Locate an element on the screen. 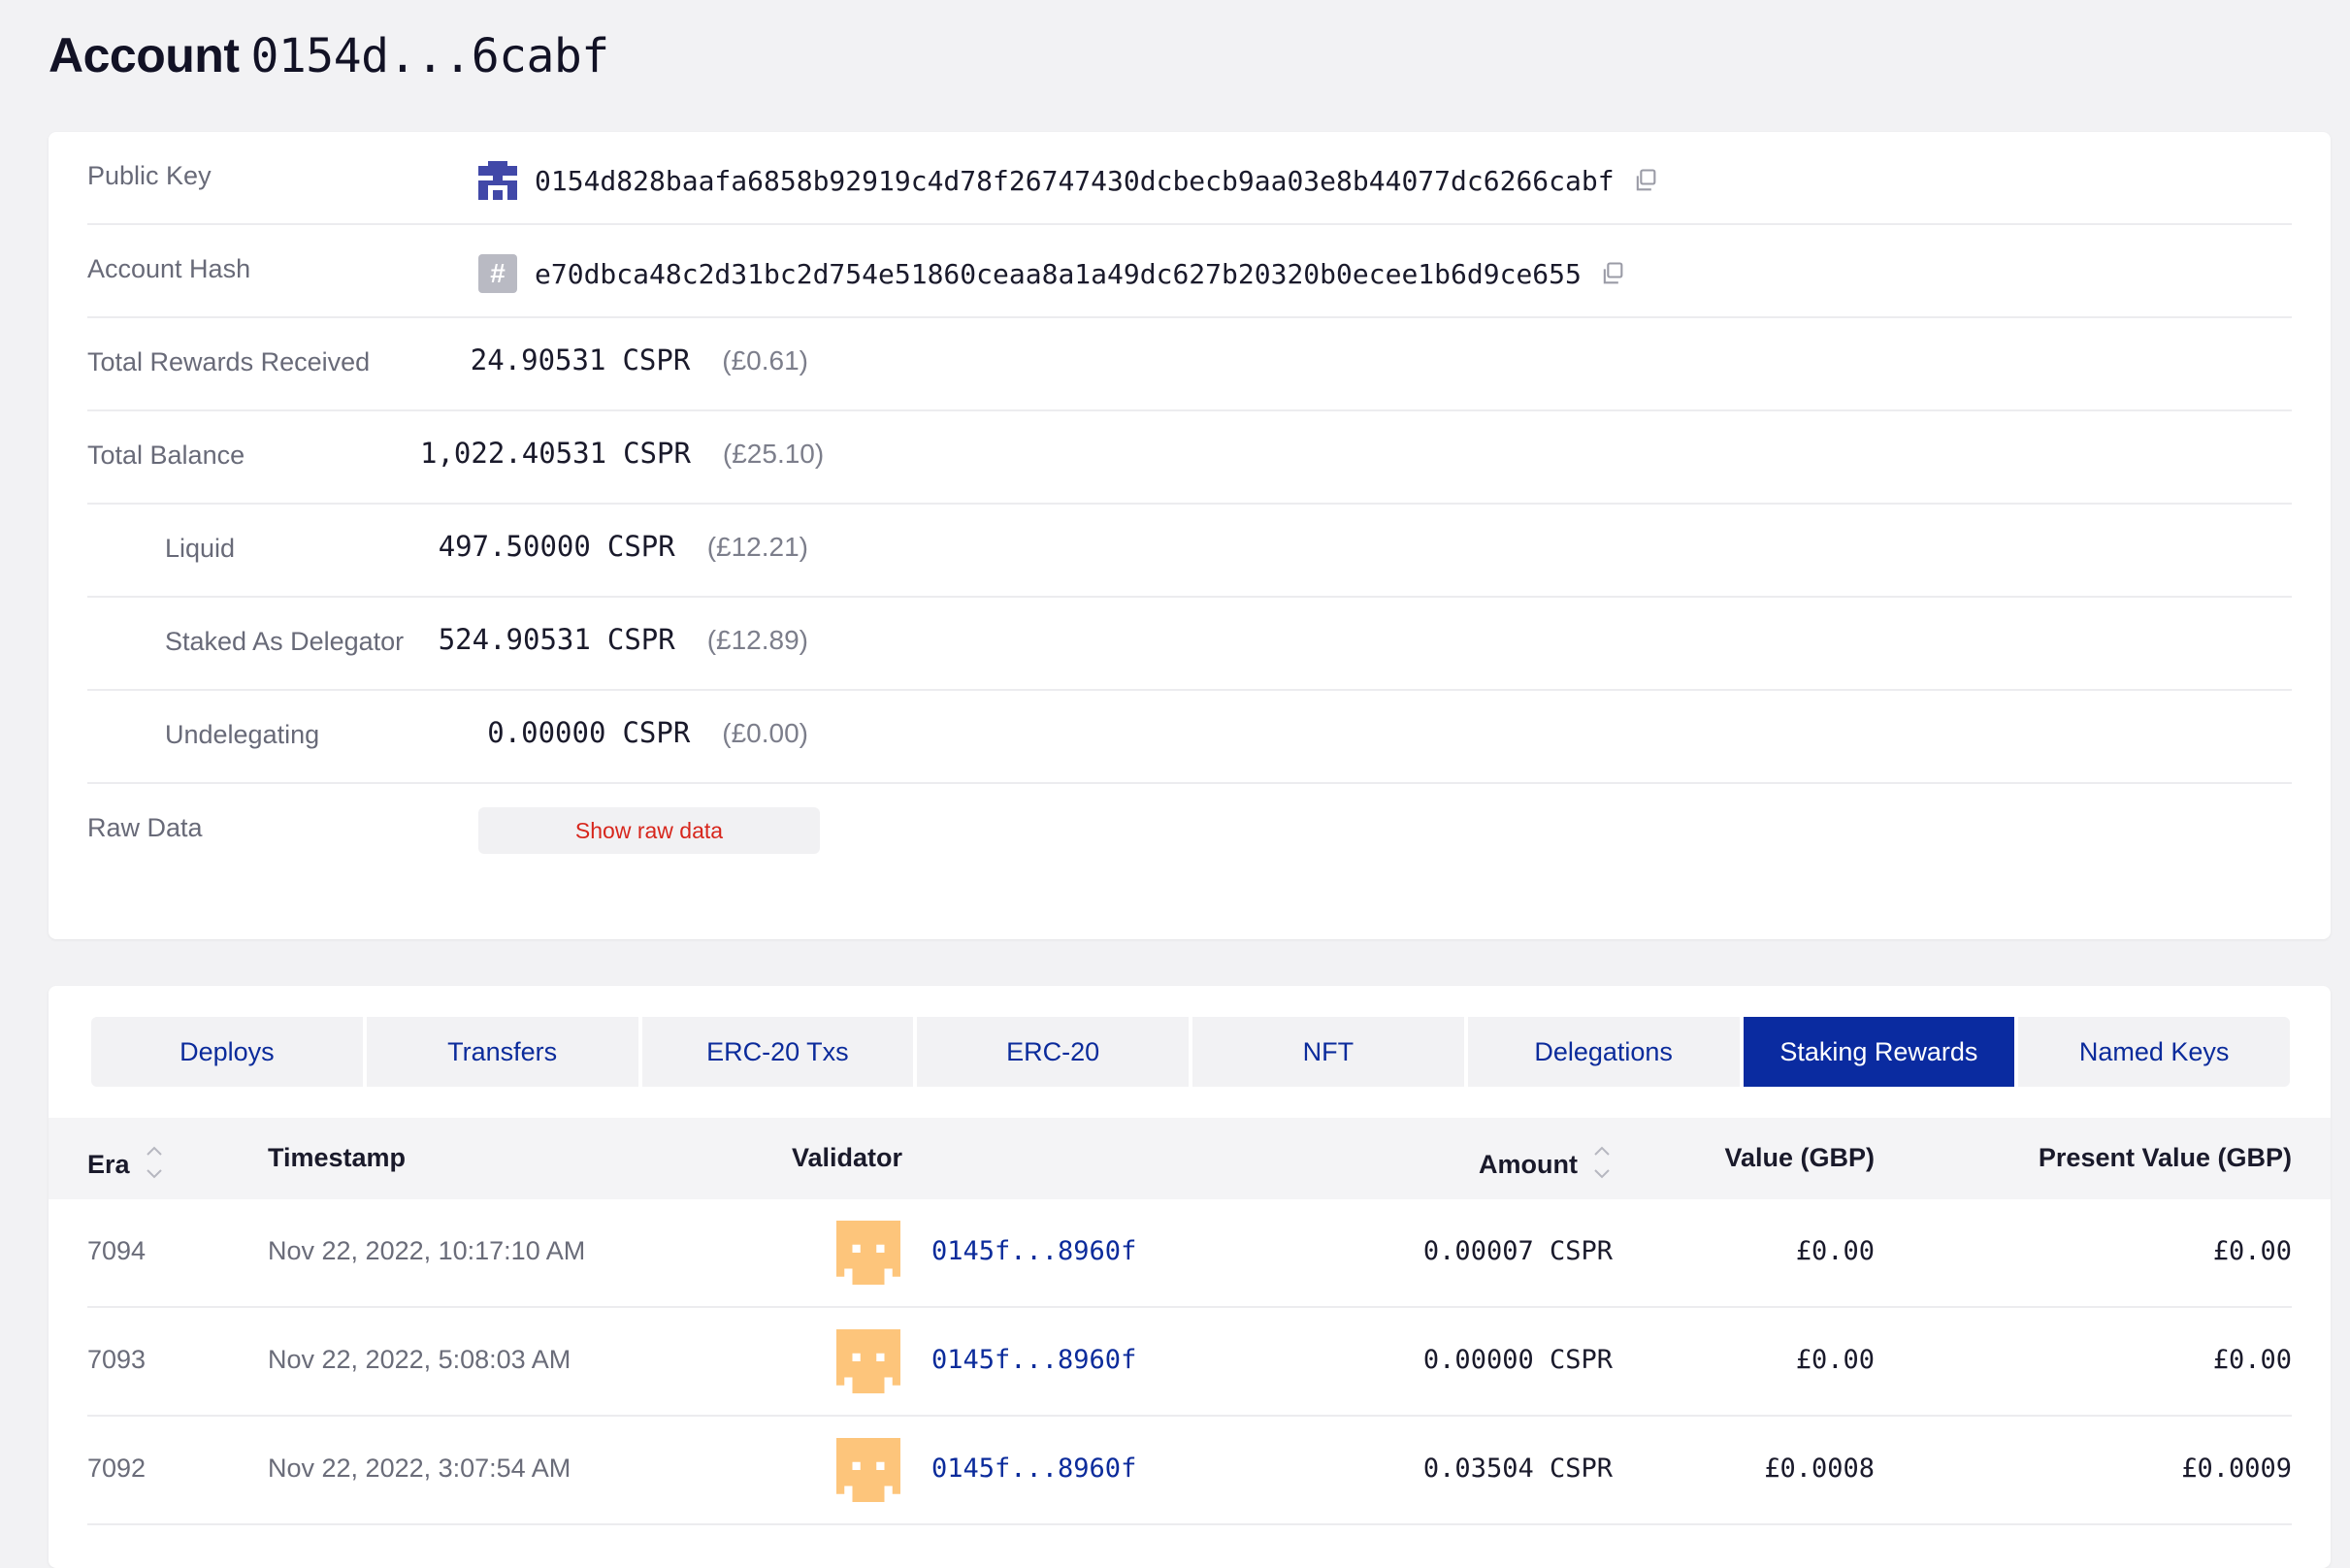  value-cell: £0.0008 is located at coordinates (1820, 1469).